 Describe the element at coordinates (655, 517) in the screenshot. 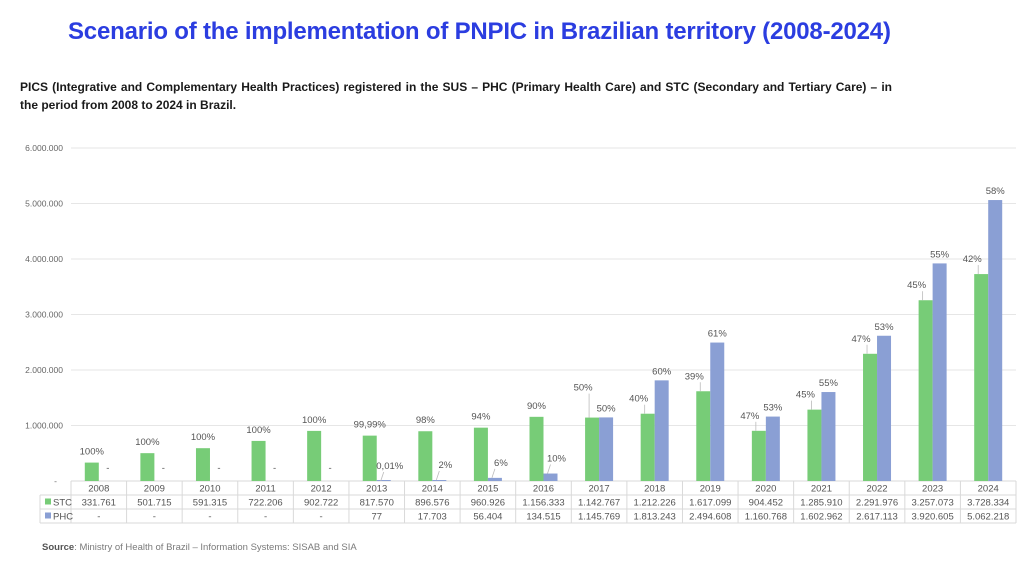

I see `table-cell-phc: 1.813.243` at that location.